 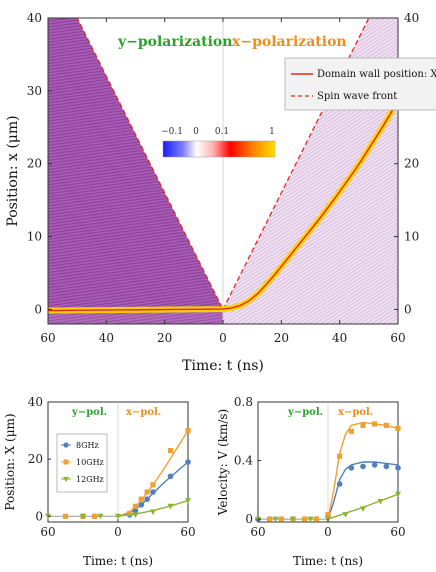 I want to click on legend-label-12ghz: 12GHz, so click(x=90, y=479).